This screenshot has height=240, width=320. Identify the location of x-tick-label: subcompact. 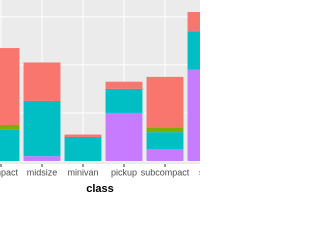
(165, 172).